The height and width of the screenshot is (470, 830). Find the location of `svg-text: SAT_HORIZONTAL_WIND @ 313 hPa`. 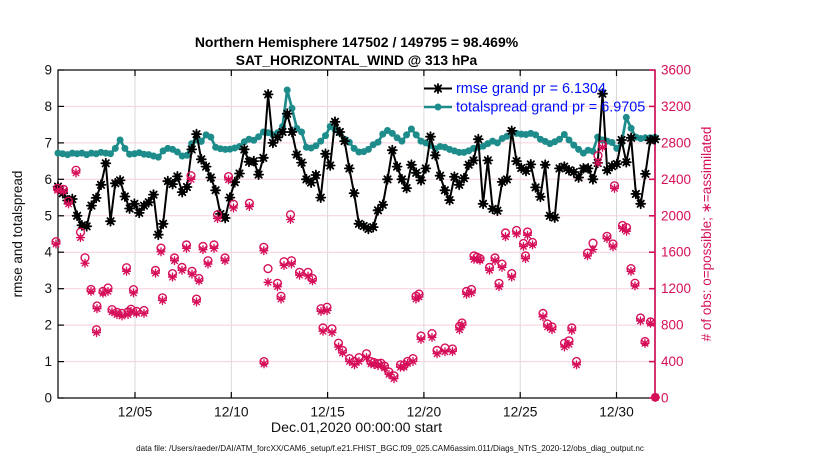

svg-text: SAT_HORIZONTAL_WIND @ 313 hPa is located at coordinates (357, 60).